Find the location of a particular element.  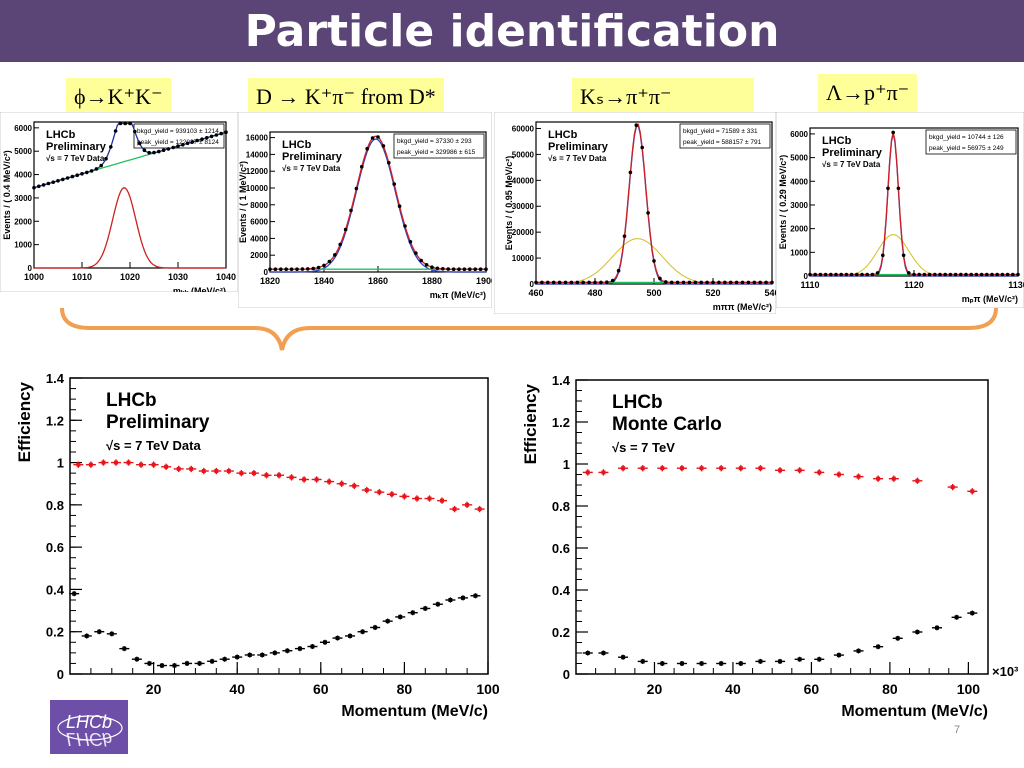

y-tick-label: 14000 is located at coordinates (257, 154).